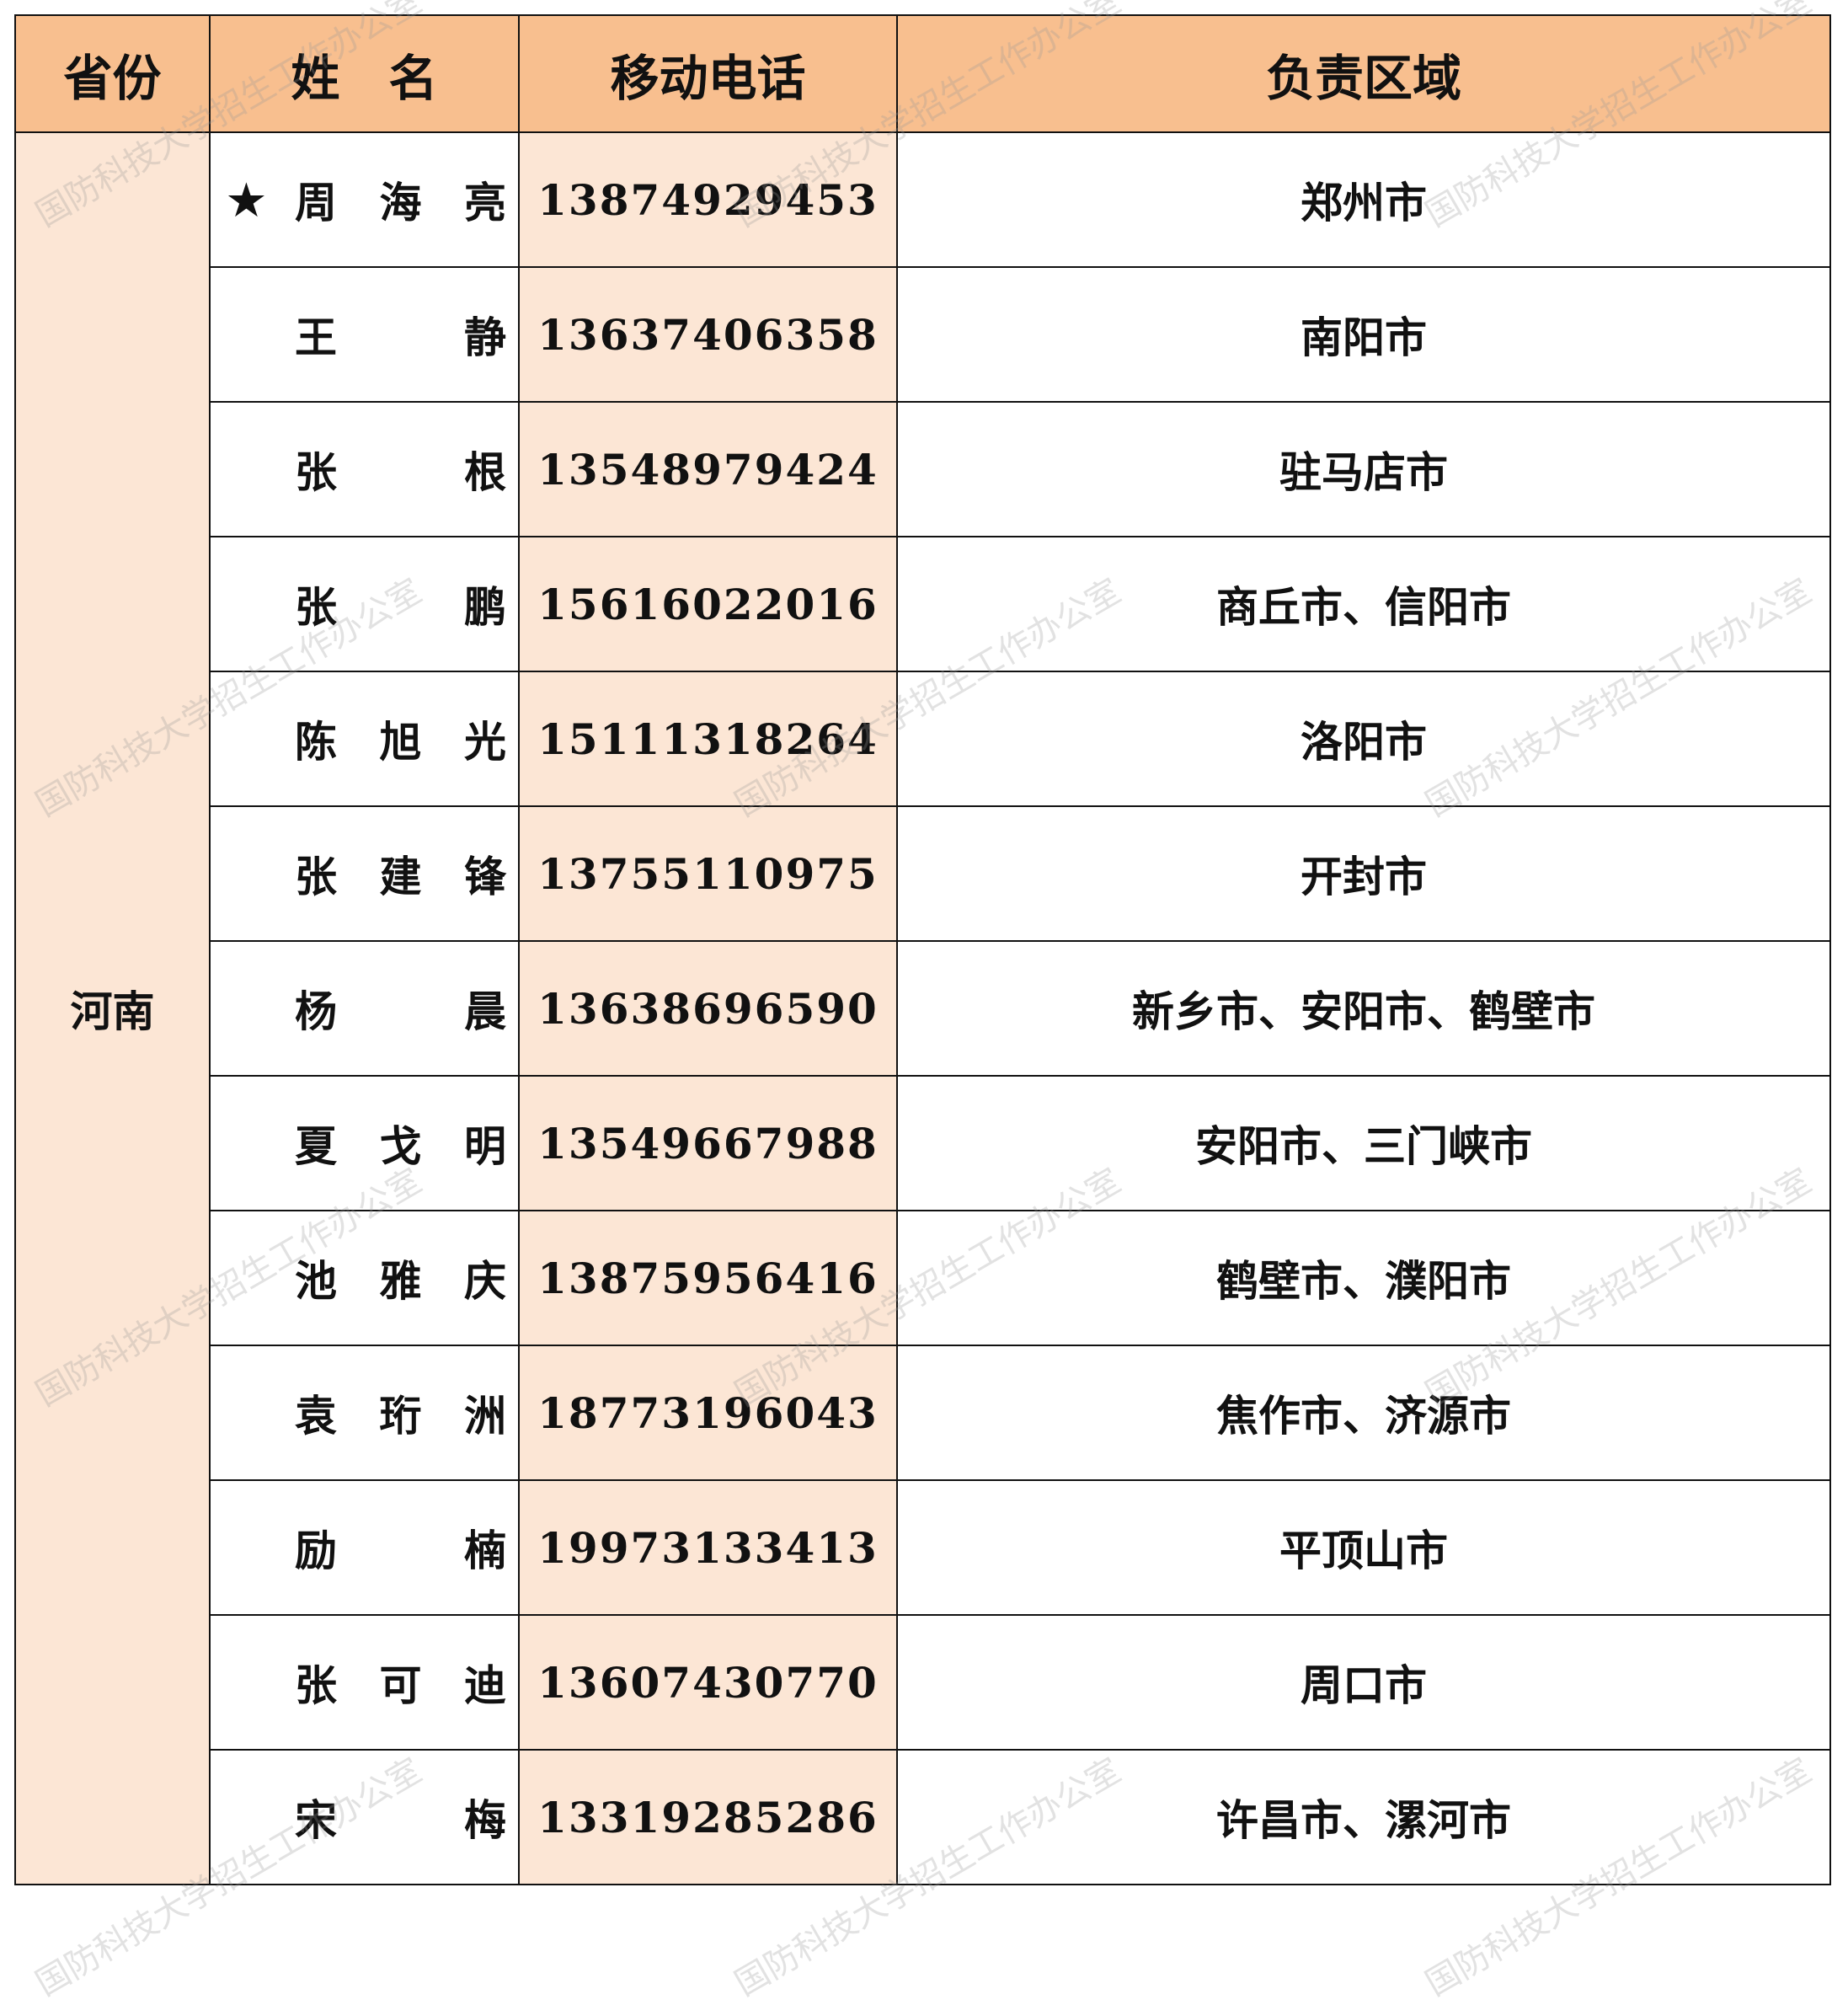  I want to click on table-row: 宋梅 13319285286 许昌市、漯河市, so click(923, 1817).